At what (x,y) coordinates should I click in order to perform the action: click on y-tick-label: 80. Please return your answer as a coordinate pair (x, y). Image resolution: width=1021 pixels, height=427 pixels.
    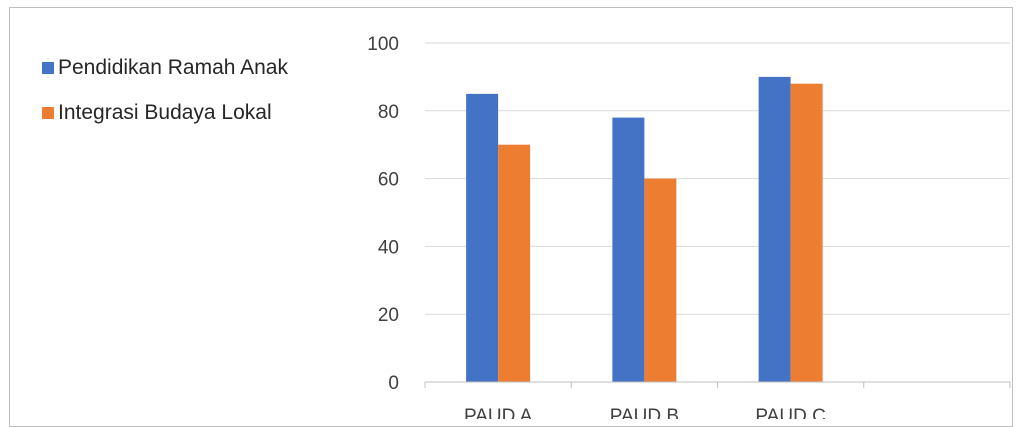
    Looking at the image, I should click on (388, 112).